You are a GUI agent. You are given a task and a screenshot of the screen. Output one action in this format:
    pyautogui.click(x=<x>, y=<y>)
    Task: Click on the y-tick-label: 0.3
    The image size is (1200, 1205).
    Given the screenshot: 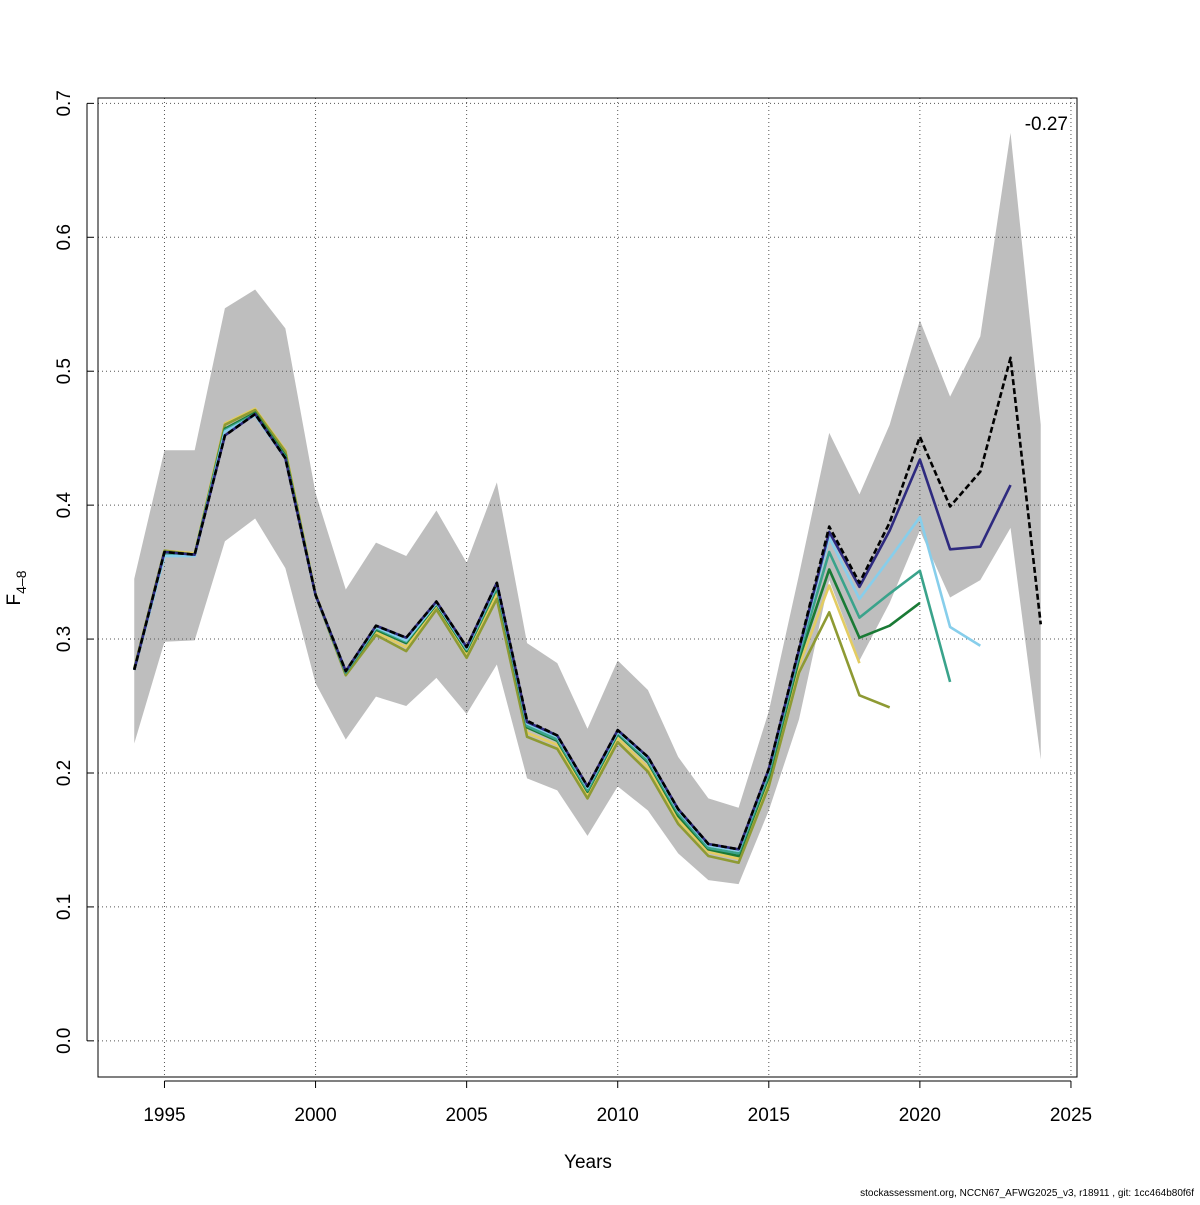 What is the action you would take?
    pyautogui.click(x=64, y=639)
    